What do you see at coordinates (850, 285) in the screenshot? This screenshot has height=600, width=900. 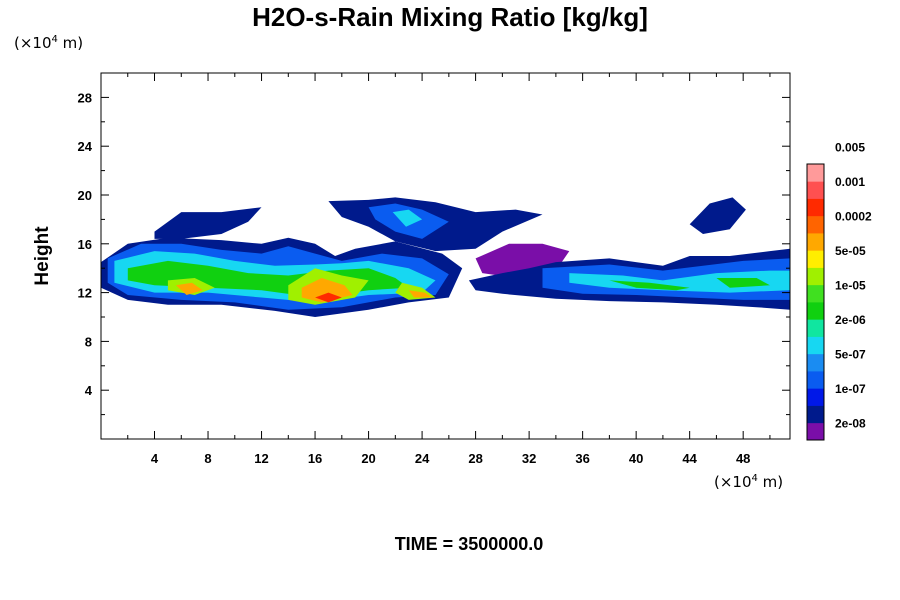 I see `colorbar-label: 1e-05` at bounding box center [850, 285].